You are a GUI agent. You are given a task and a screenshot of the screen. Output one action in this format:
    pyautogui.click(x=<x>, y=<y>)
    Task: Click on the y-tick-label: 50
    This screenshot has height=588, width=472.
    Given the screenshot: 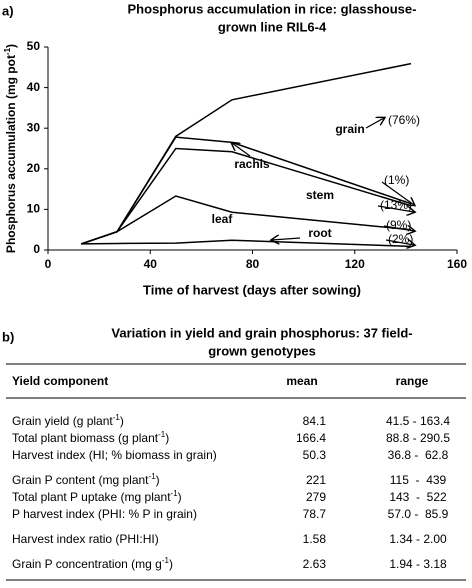 What is the action you would take?
    pyautogui.click(x=34, y=46)
    